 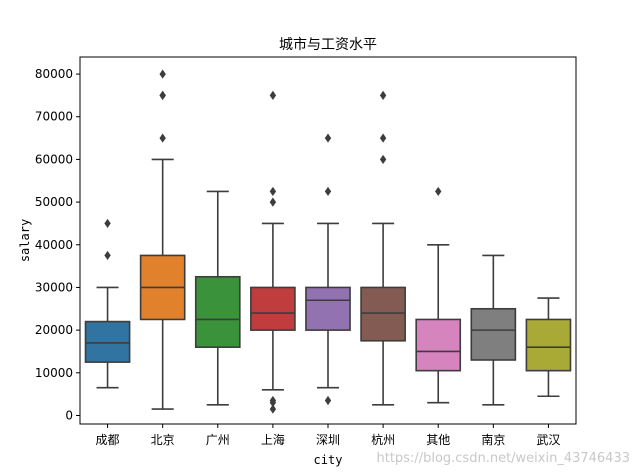 What do you see at coordinates (273, 439) in the screenshot?
I see `x-tick-label: 上海` at bounding box center [273, 439].